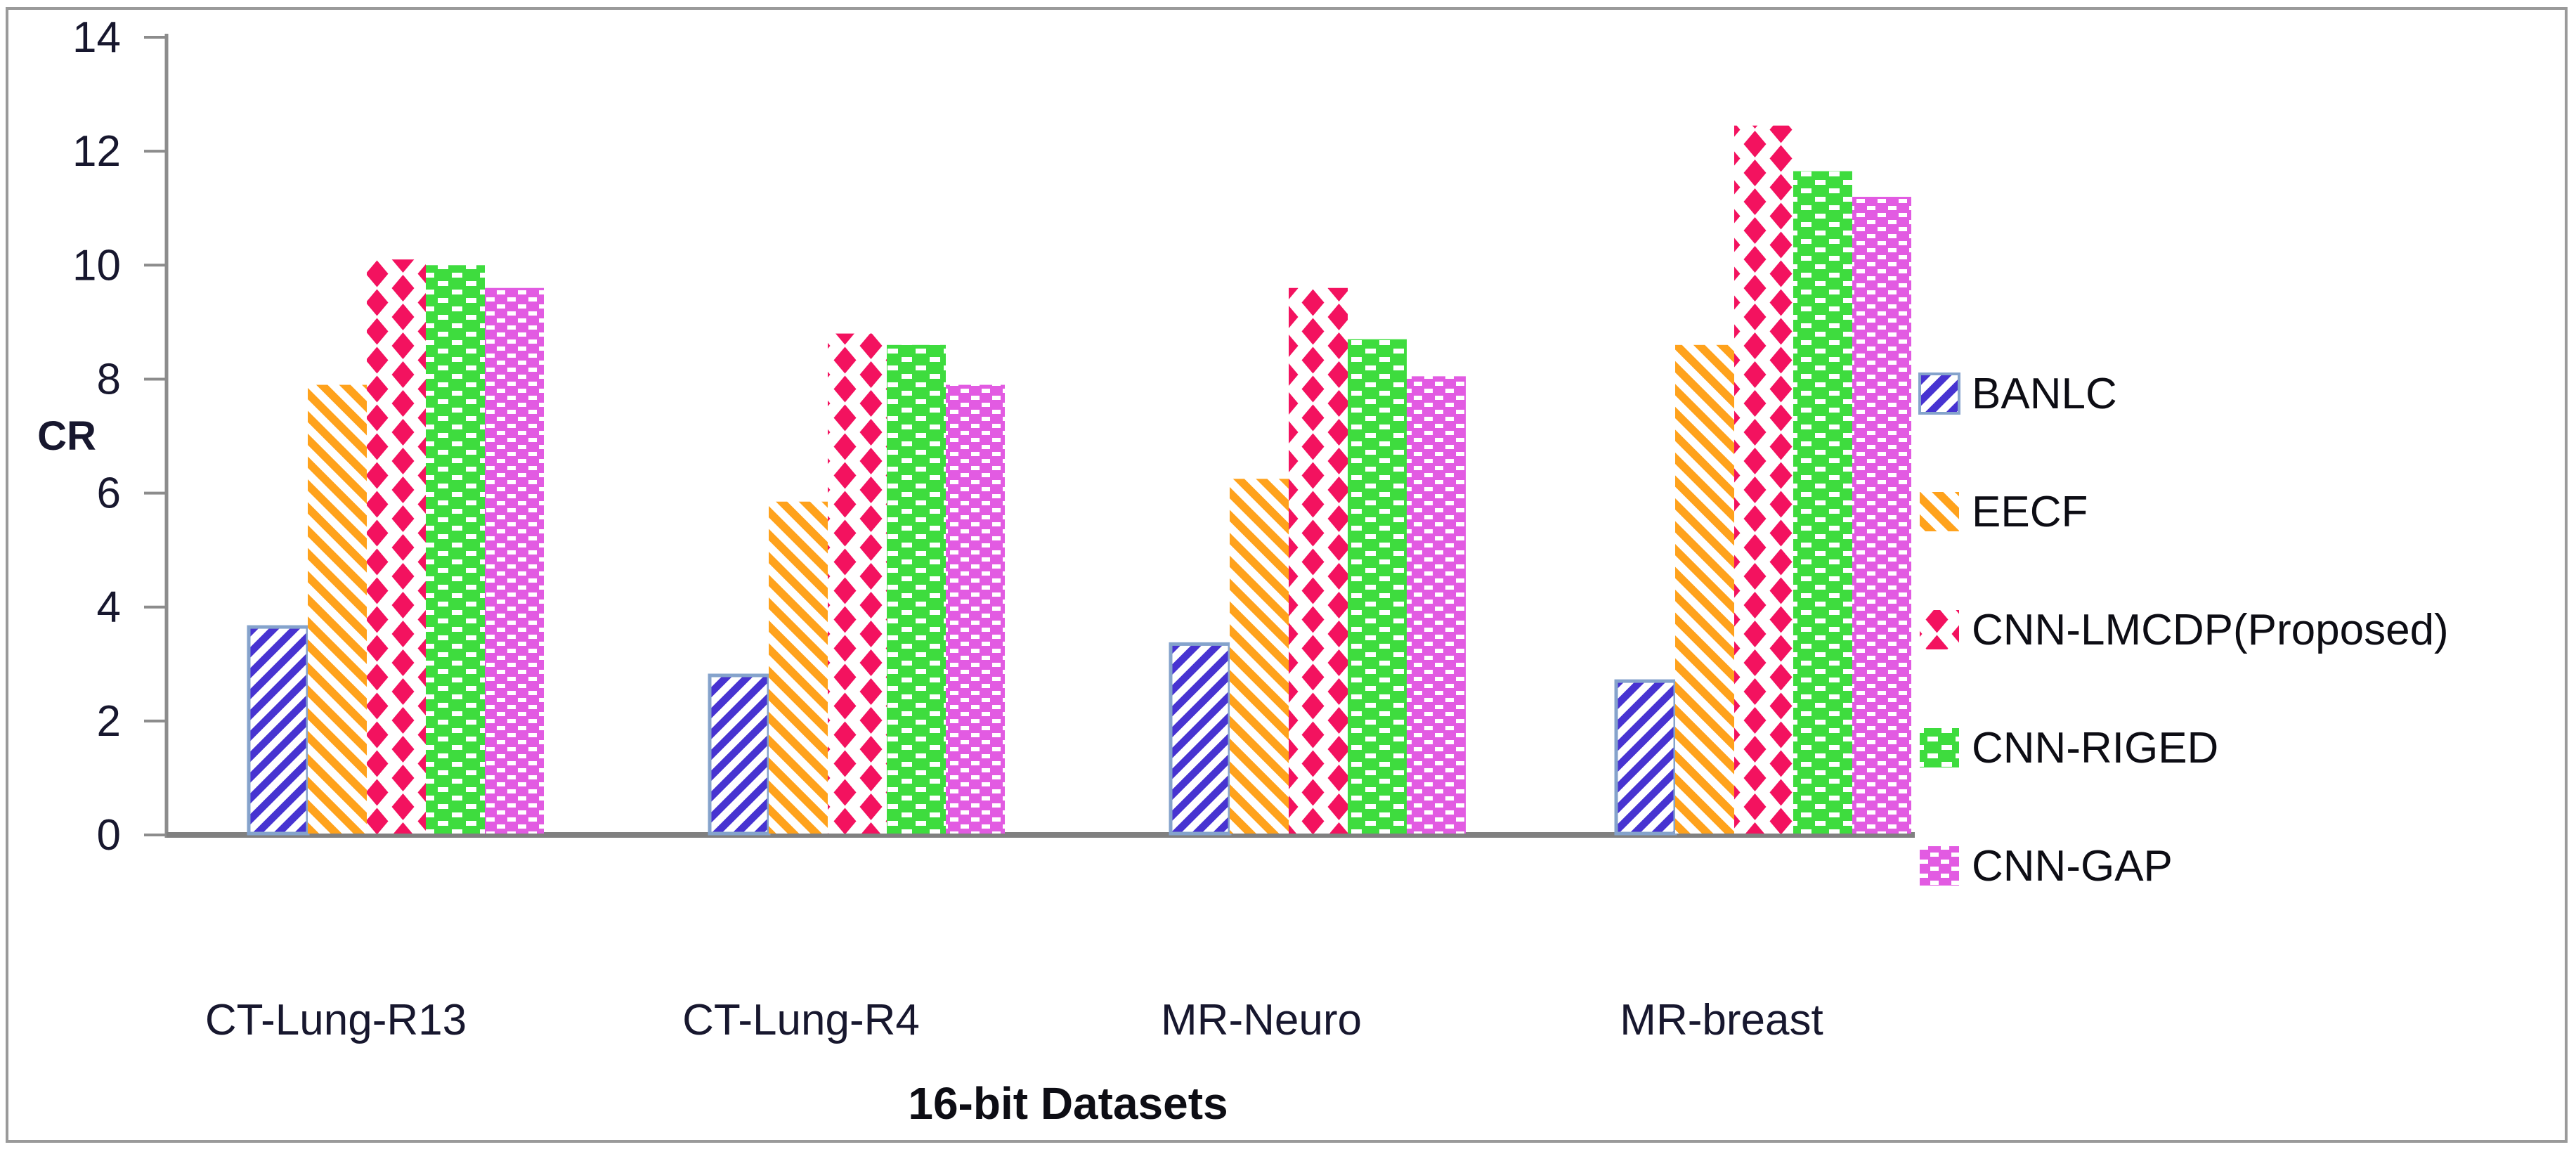 This screenshot has height=1173, width=2576. What do you see at coordinates (109, 493) in the screenshot?
I see `y-tick-label-6: 6` at bounding box center [109, 493].